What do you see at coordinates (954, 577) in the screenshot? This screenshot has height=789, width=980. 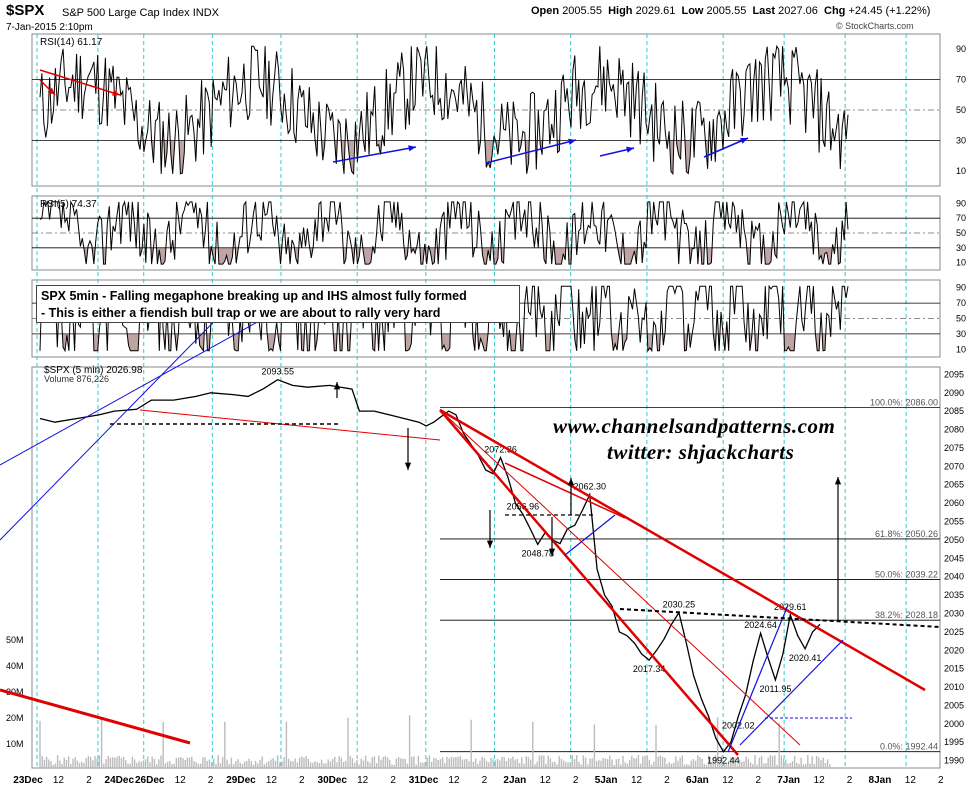 I see `price-y-tick-11: 2040` at bounding box center [954, 577].